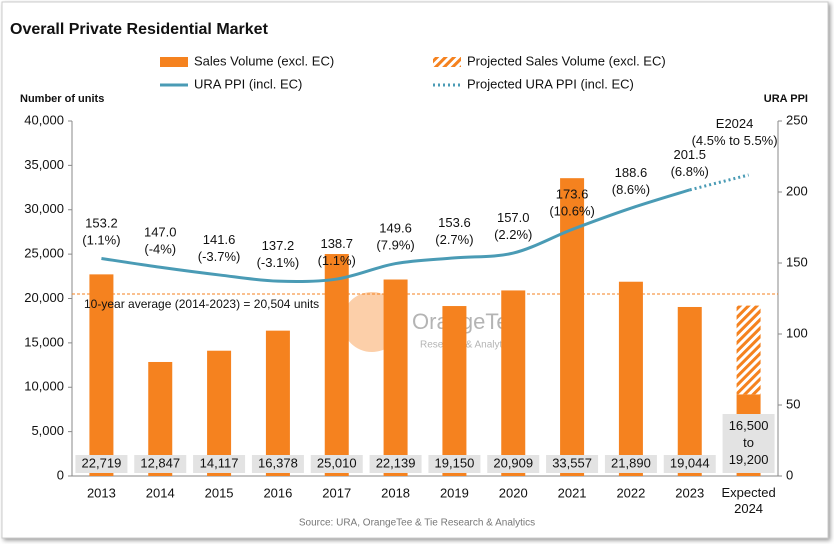 This screenshot has height=544, width=834. I want to click on x-tick-label: 2017, so click(336, 492).